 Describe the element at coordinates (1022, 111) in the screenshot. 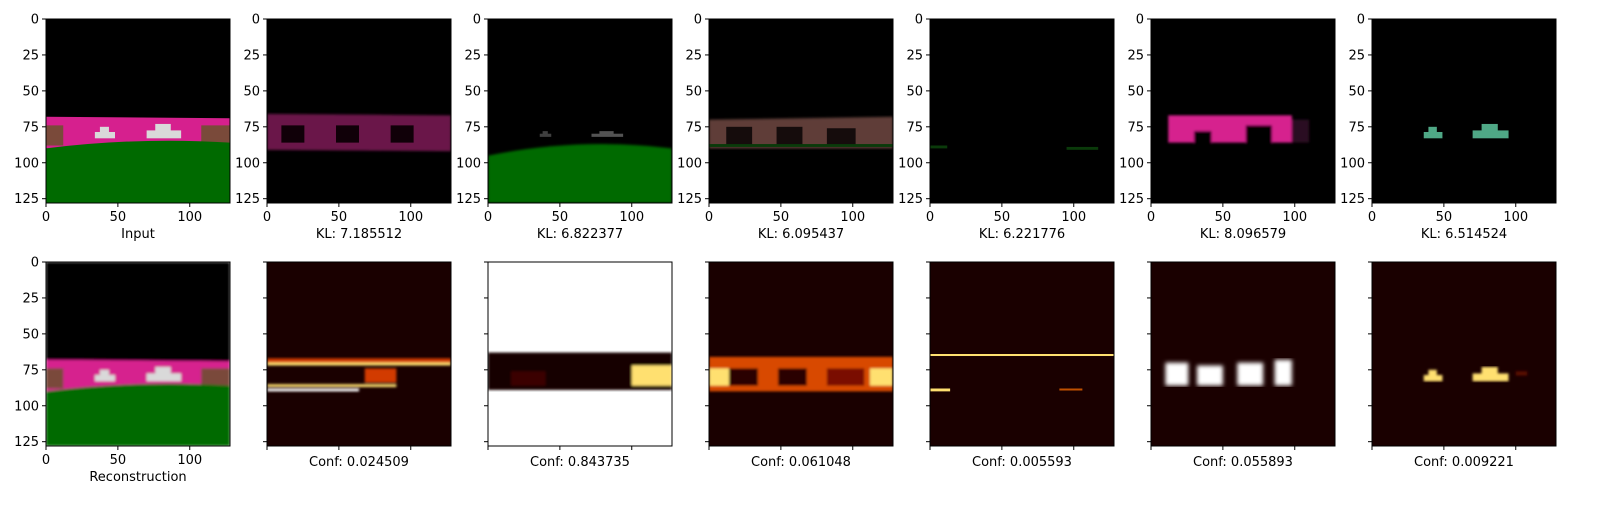

I see `background` at that location.